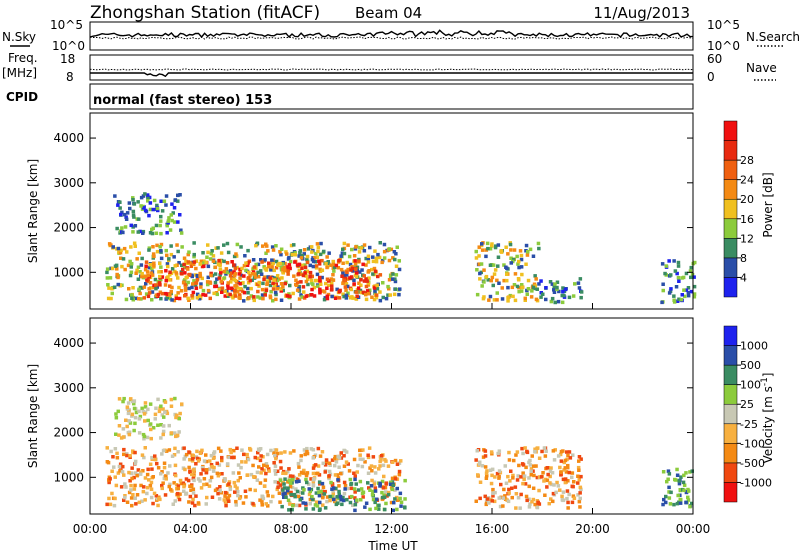  I want to click on velocity-colorbar-swatch, so click(730, 414).